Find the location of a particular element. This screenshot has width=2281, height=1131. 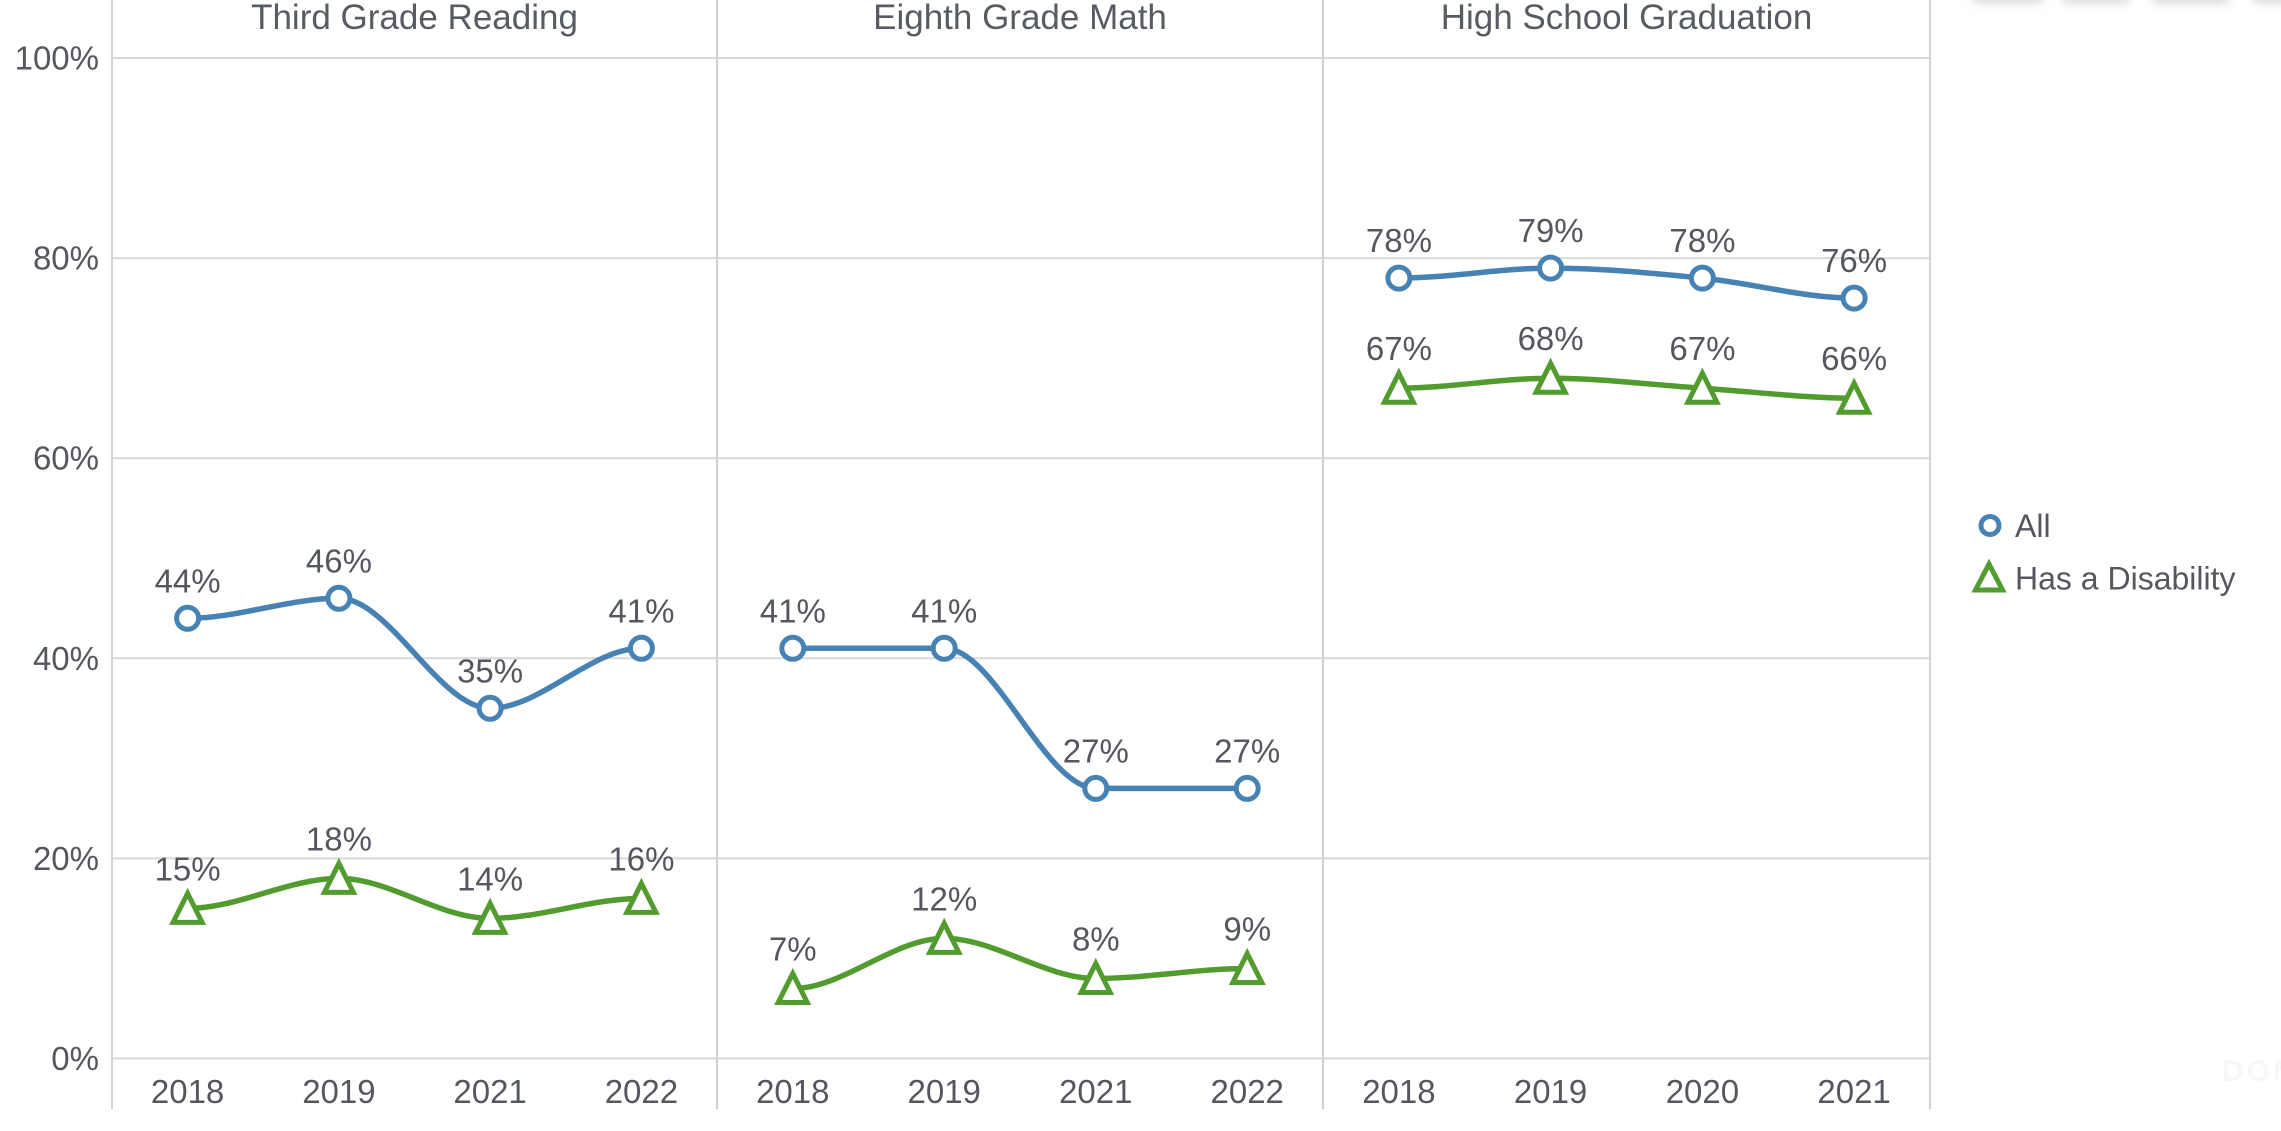

svg-text: 80% is located at coordinates (66, 258).